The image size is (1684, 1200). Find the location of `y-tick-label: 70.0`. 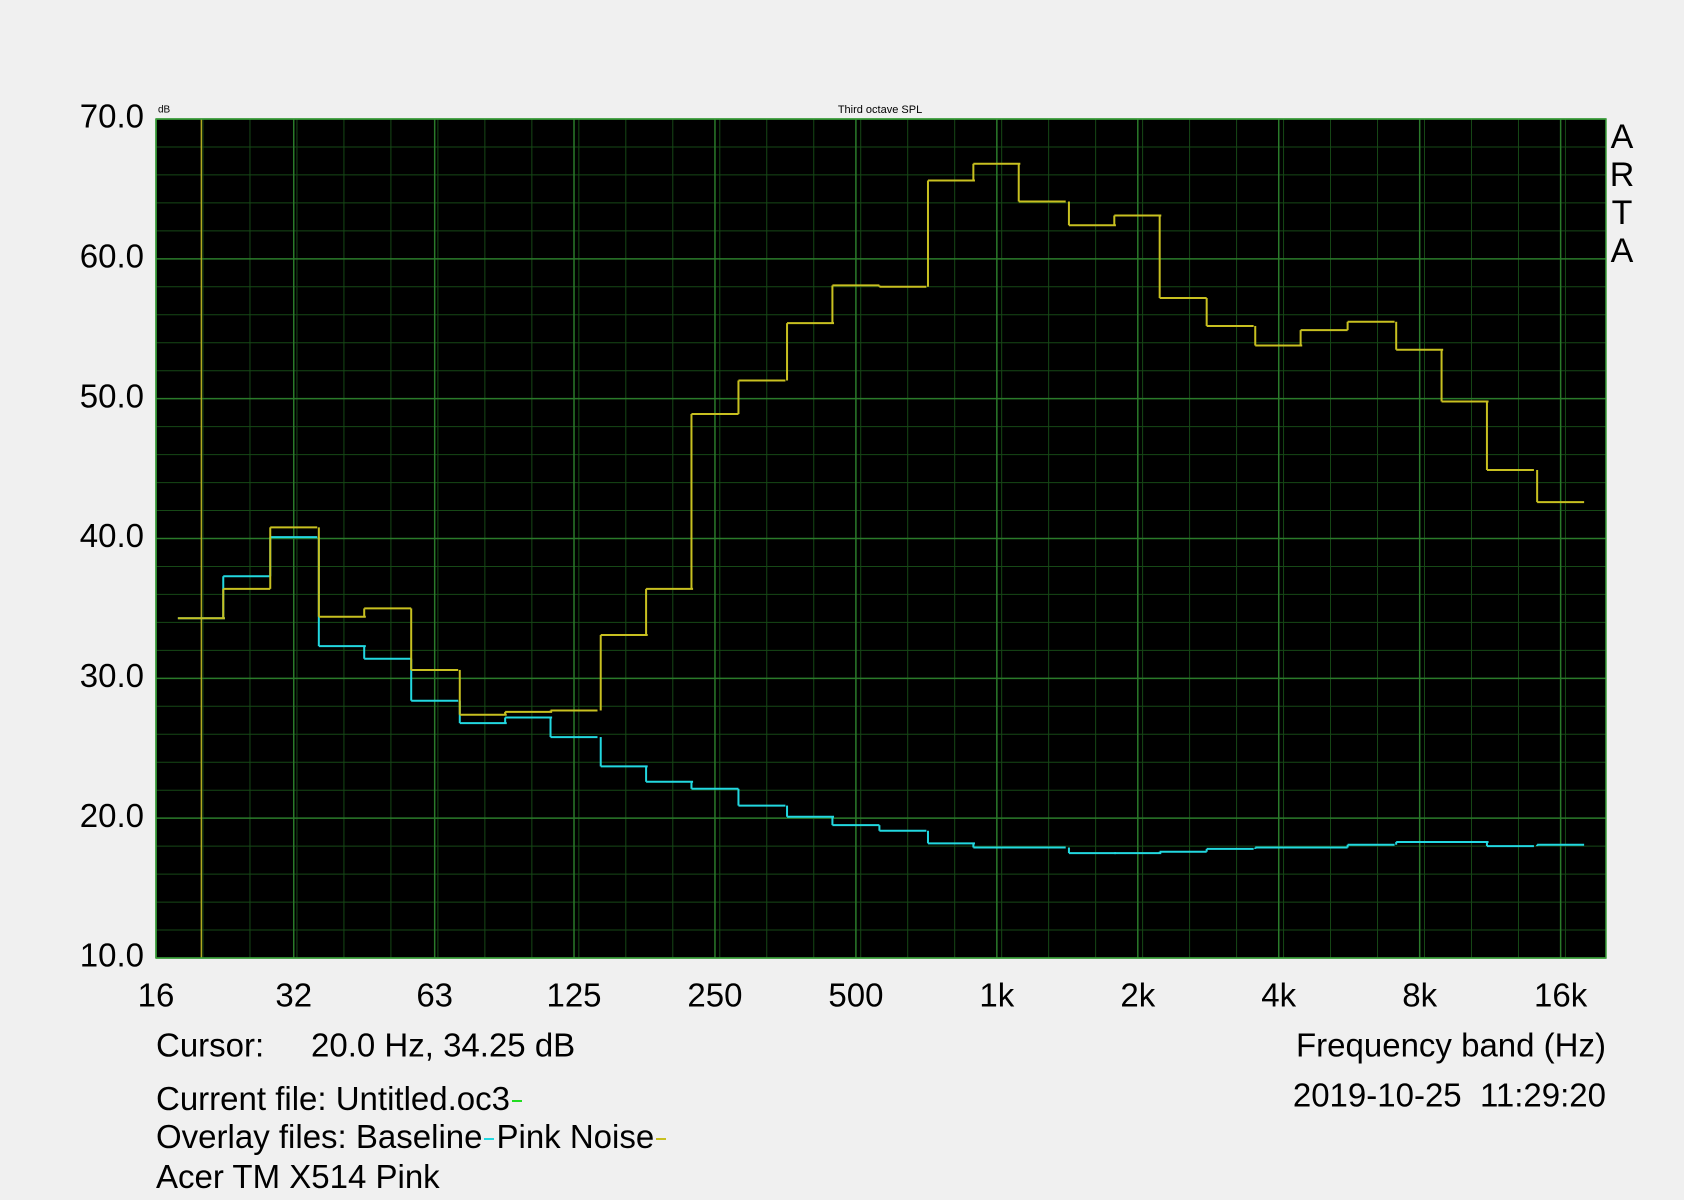

y-tick-label: 70.0 is located at coordinates (112, 116).